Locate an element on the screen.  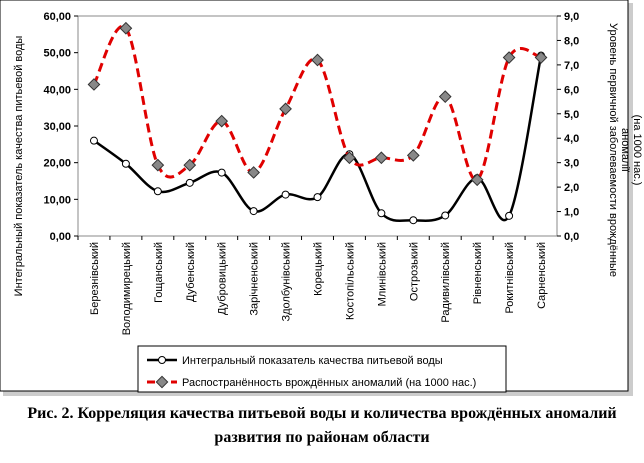
y-tick-label: 50,00 is located at coordinates (57, 54).